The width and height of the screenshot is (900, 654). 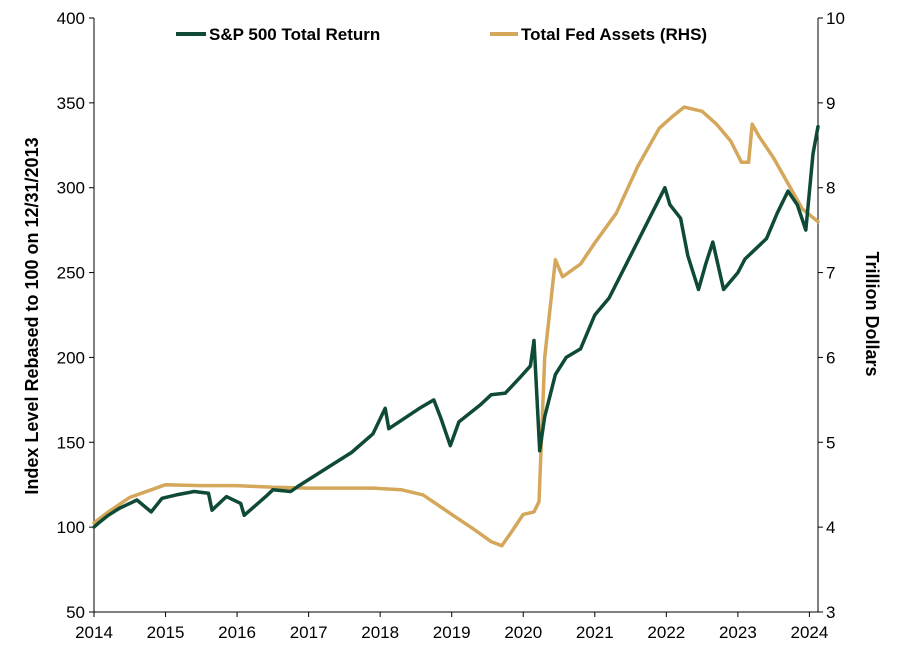 What do you see at coordinates (71, 18) in the screenshot?
I see `y-tick-label: 400` at bounding box center [71, 18].